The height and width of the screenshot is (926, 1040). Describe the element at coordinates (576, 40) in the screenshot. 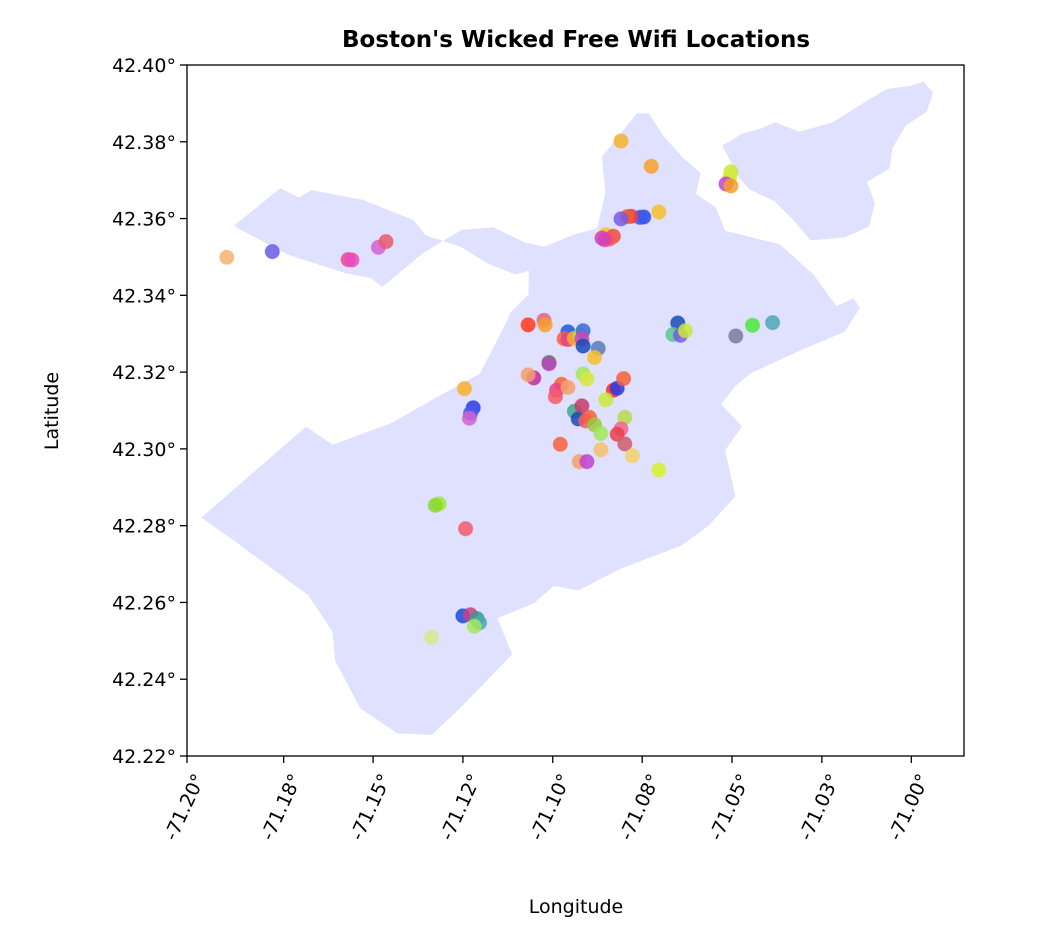

I see `chart-title: Boston's Wicked Free Wifi Locations` at that location.